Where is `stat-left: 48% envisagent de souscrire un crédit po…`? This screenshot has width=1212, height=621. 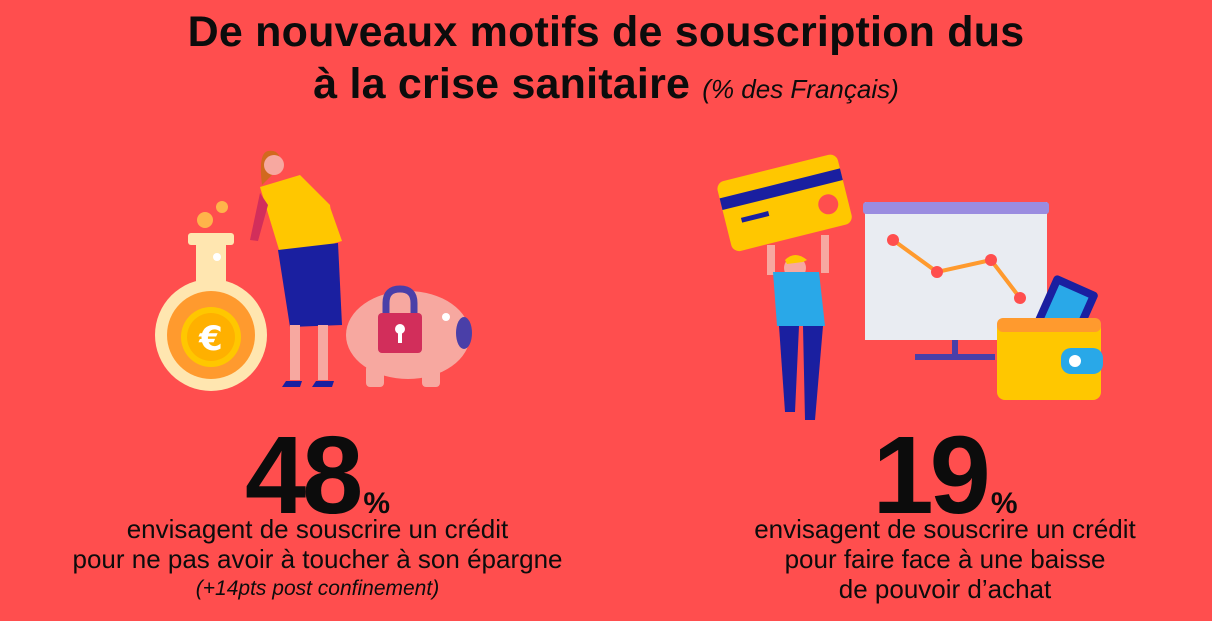 stat-left: 48% envisagent de souscrire un crédit po… is located at coordinates (317, 512).